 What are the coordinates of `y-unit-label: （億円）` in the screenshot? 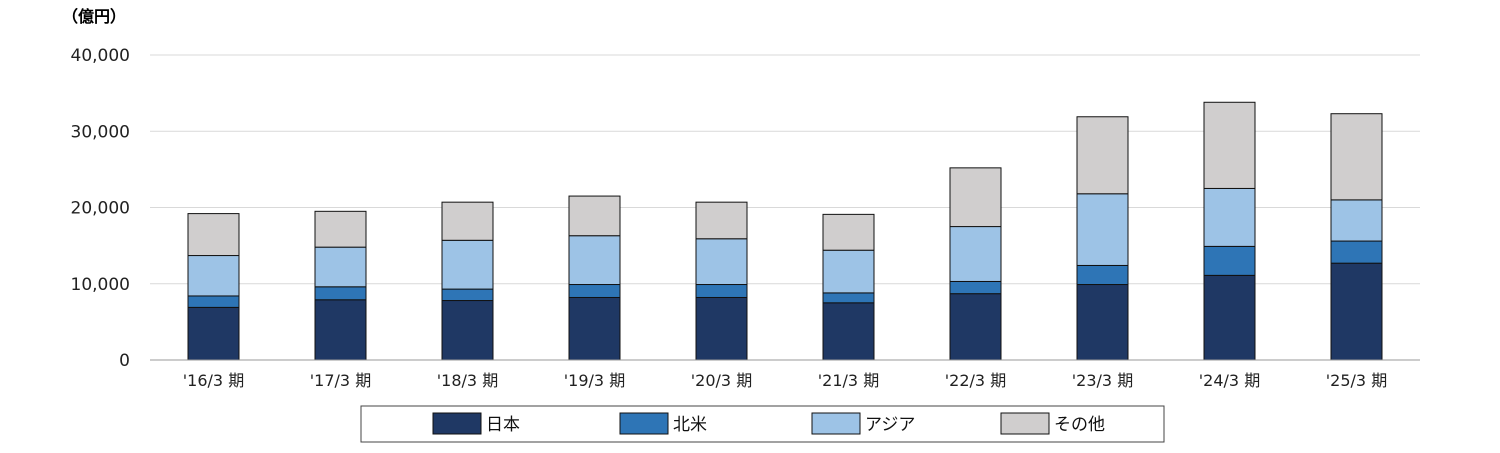 It's located at (94, 16).